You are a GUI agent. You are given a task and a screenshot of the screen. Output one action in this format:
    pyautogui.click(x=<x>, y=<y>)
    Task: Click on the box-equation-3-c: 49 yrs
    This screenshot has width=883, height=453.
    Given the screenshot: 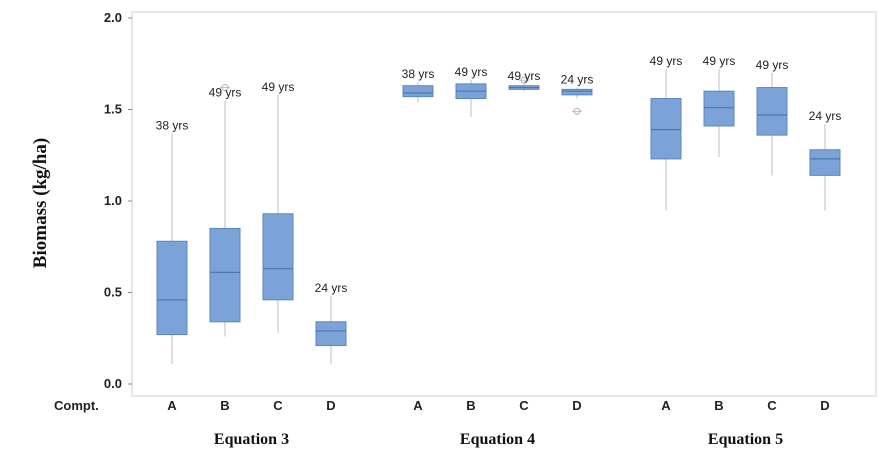 What is the action you would take?
    pyautogui.click(x=278, y=206)
    